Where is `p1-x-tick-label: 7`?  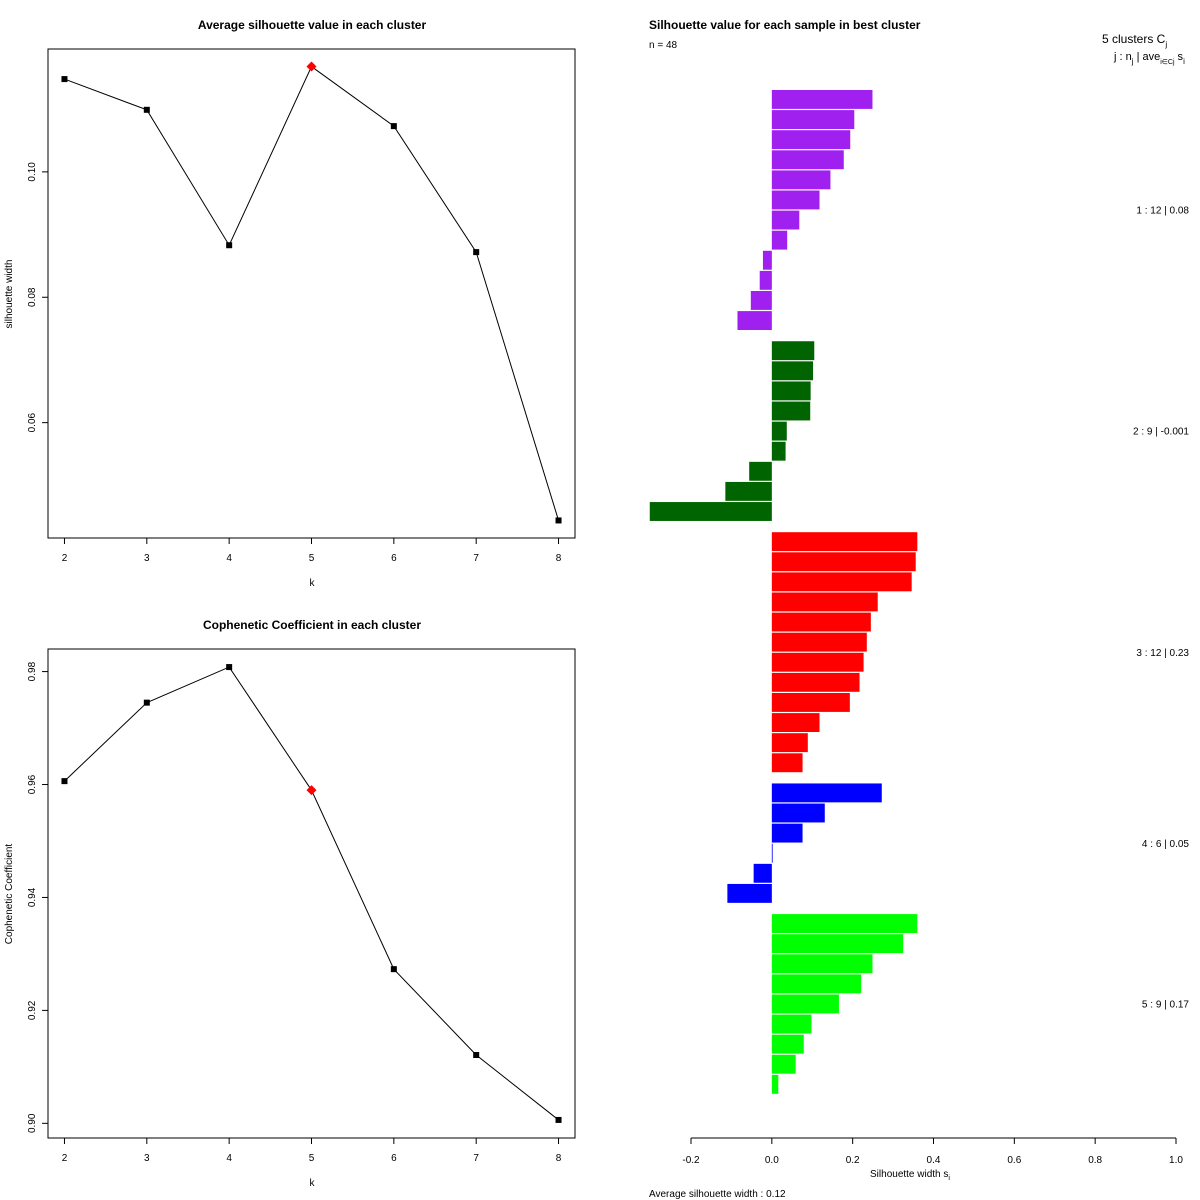 p1-x-tick-label: 7 is located at coordinates (476, 558).